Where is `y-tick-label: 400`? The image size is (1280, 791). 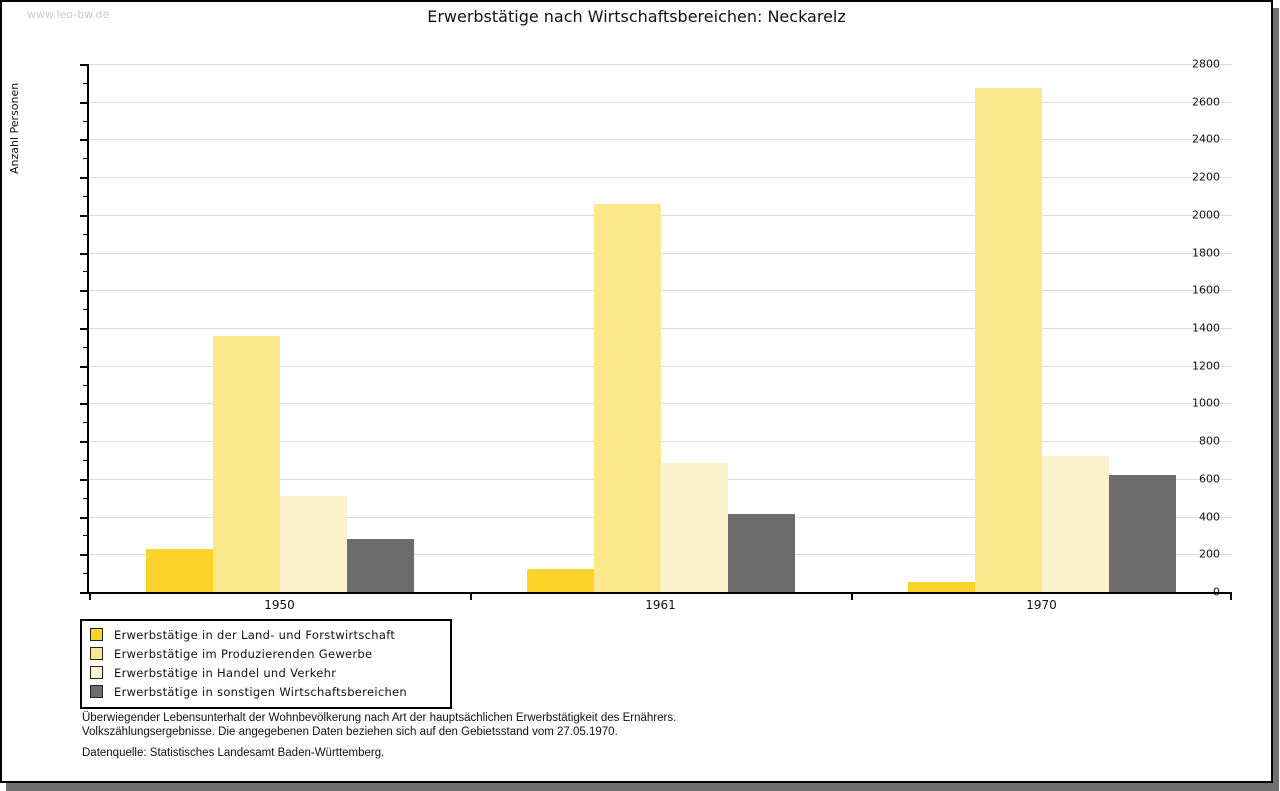 y-tick-label: 400 is located at coordinates (1209, 517).